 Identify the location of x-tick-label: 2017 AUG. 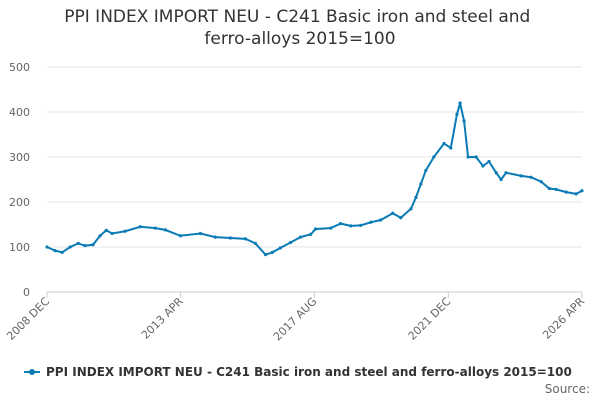
(295, 319).